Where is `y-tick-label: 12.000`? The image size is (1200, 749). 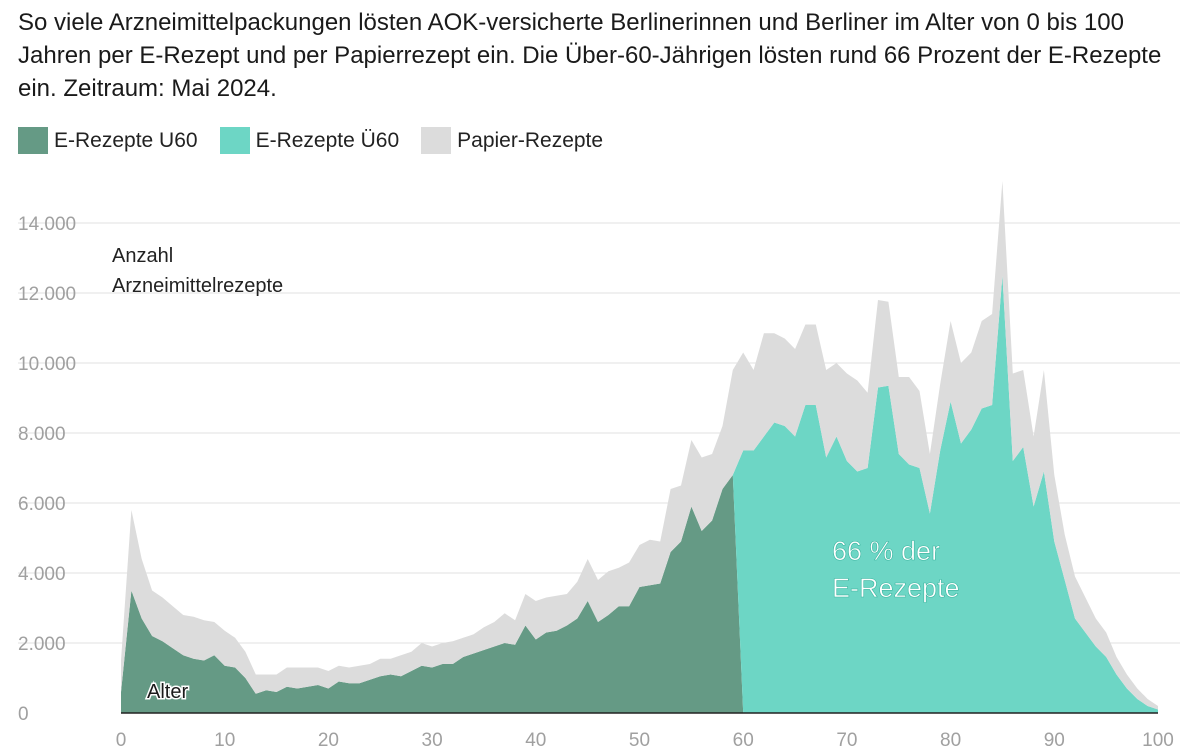 y-tick-label: 12.000 is located at coordinates (47, 294).